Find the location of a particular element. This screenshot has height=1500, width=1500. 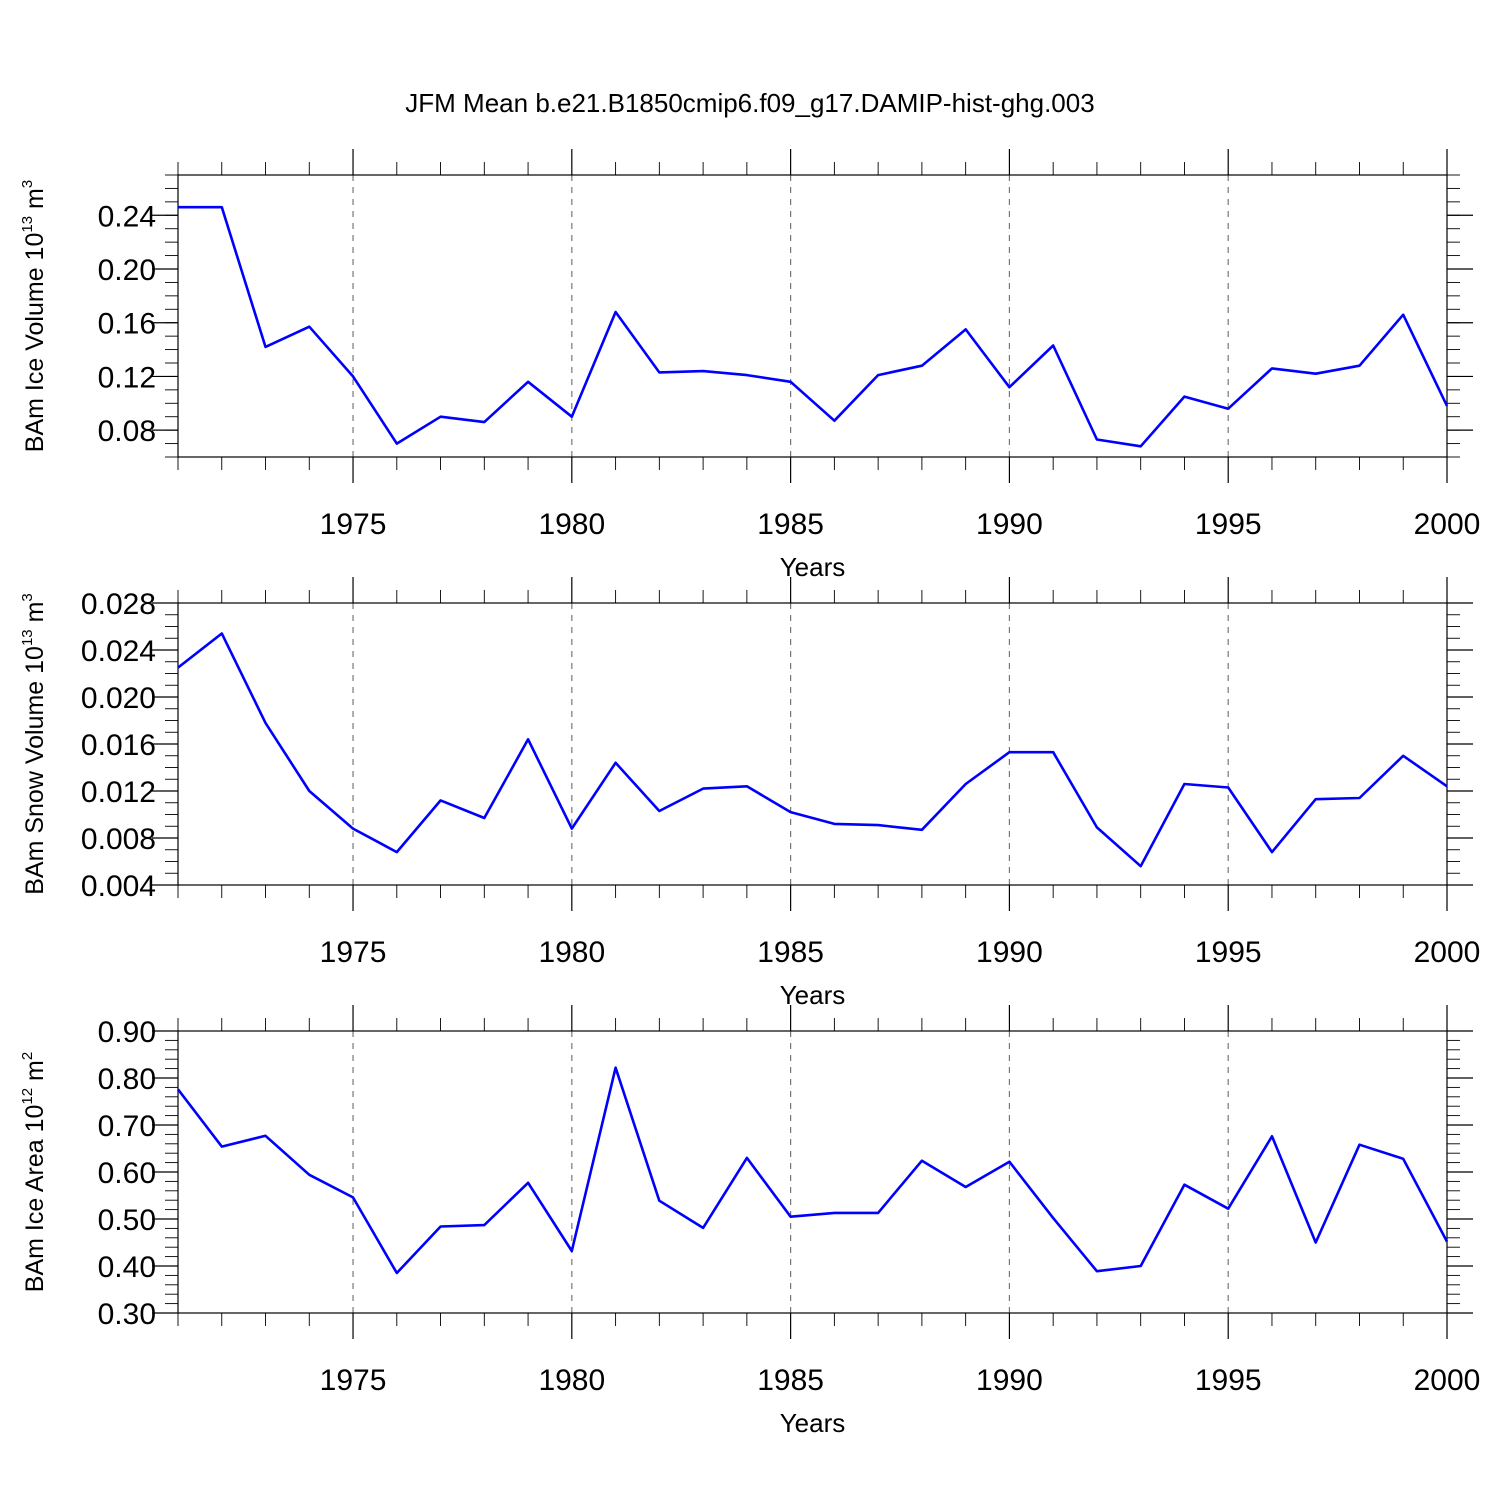

y-tick-label: 0.016 is located at coordinates (118, 745).